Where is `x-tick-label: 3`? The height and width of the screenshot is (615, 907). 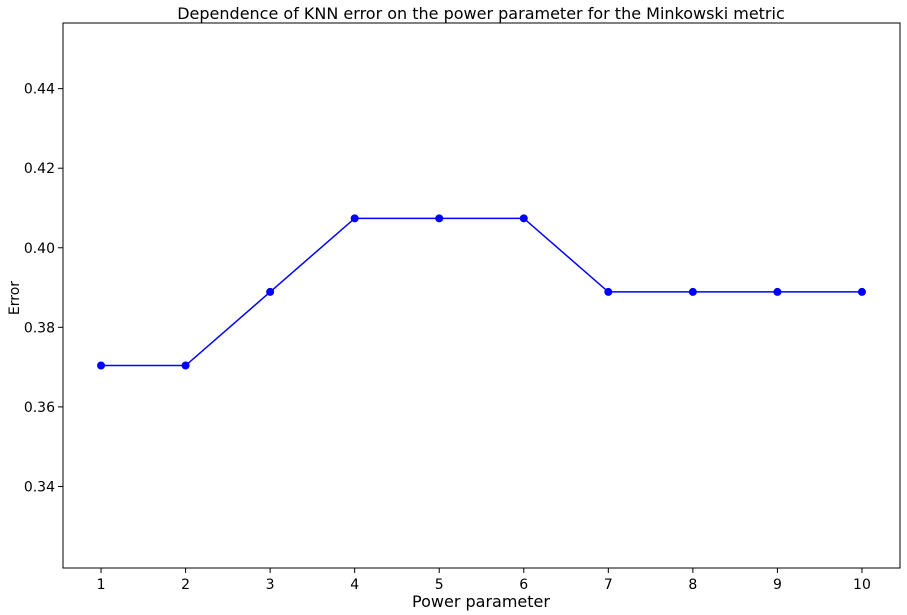
x-tick-label: 3 is located at coordinates (270, 585).